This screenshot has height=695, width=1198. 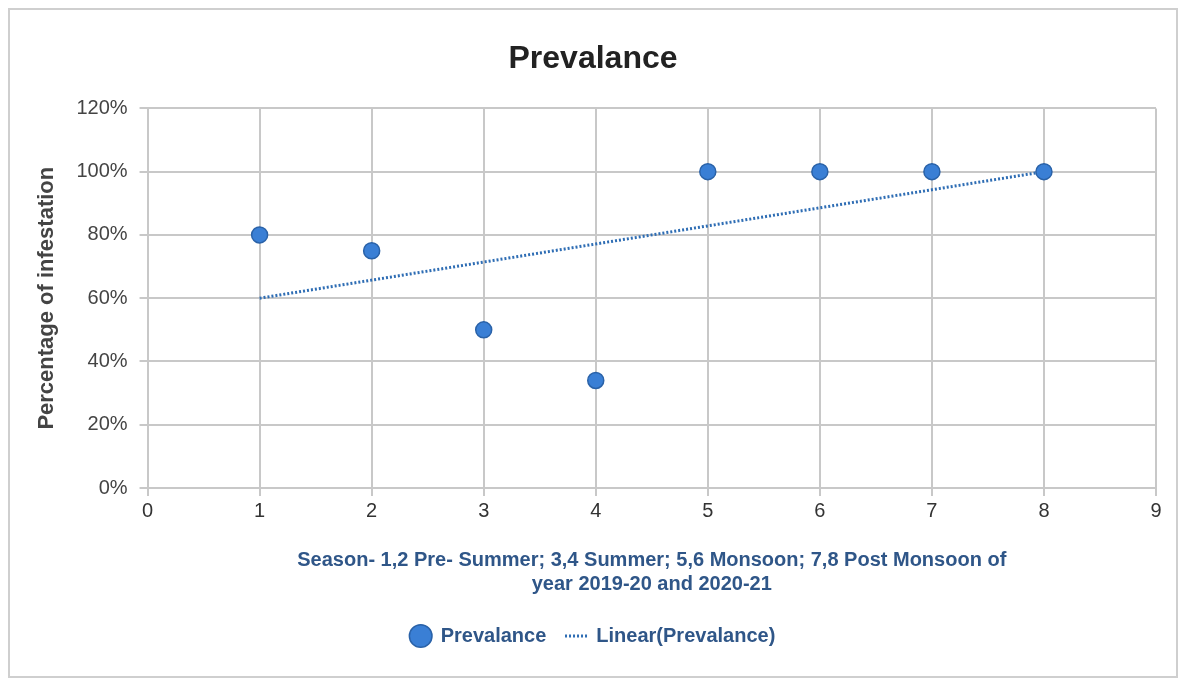 I want to click on x-tick-label: 0, so click(x=147, y=509).